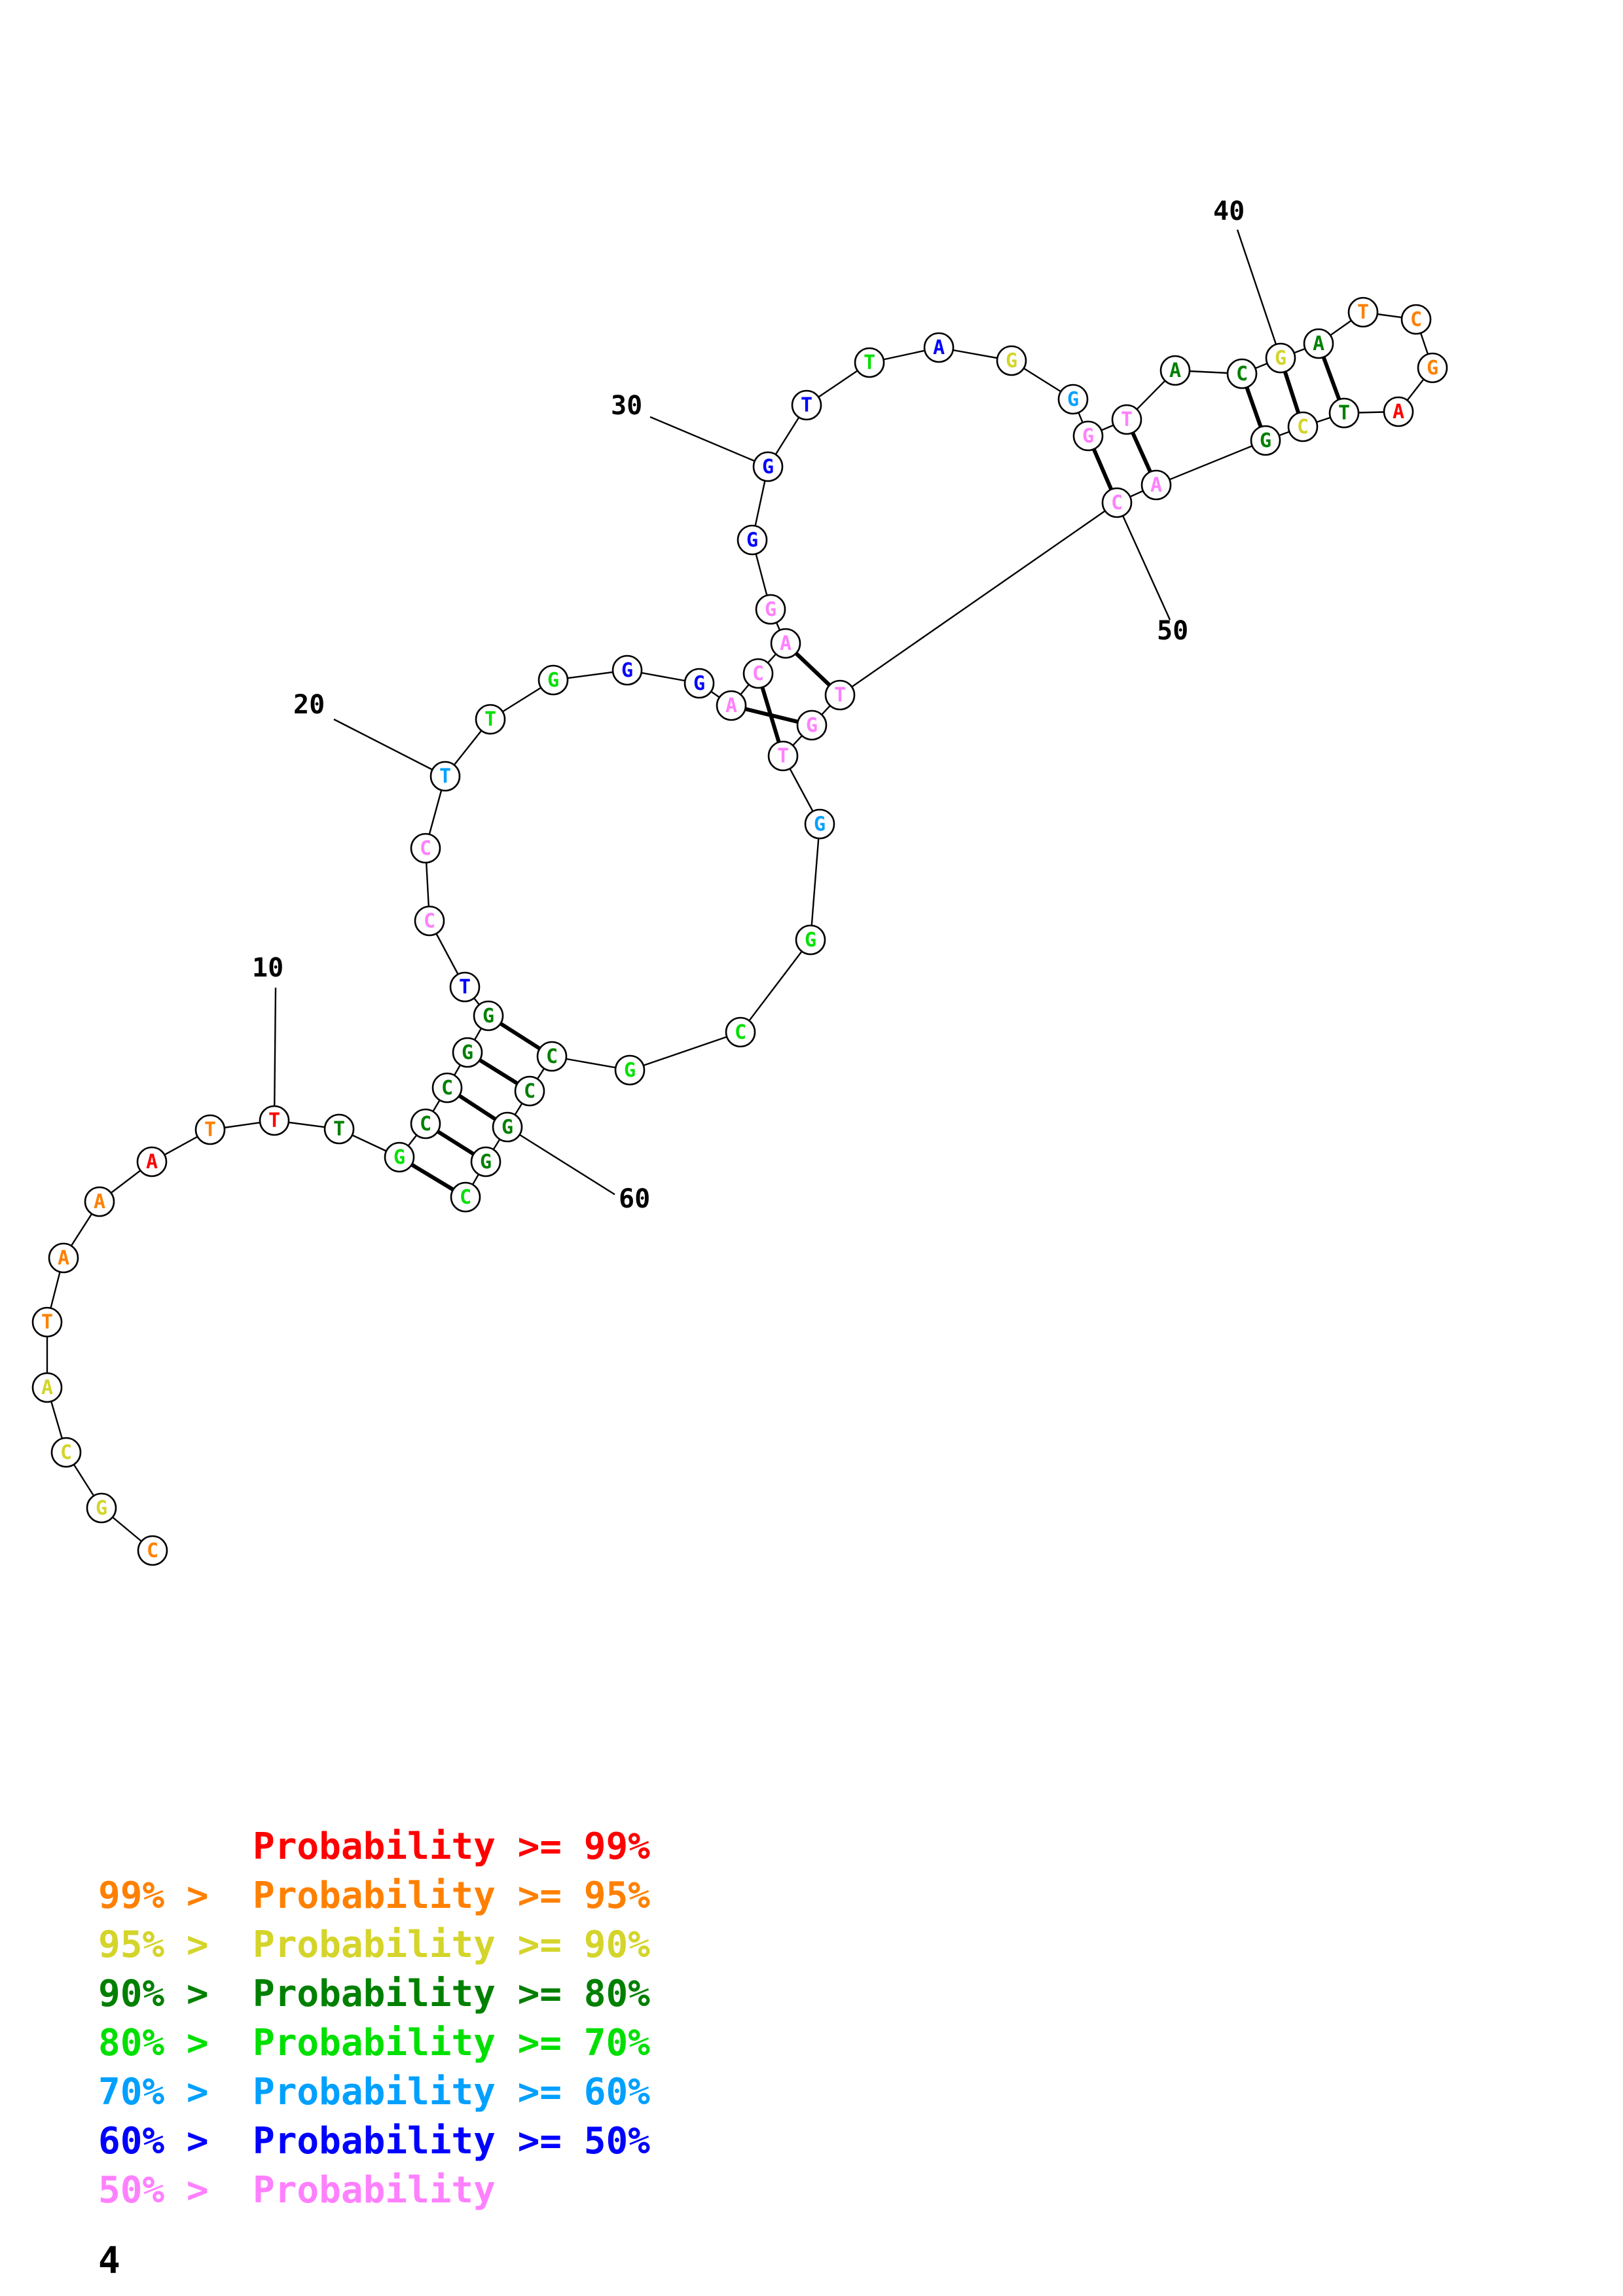 The height and width of the screenshot is (2296, 1623). Describe the element at coordinates (465, 1197) in the screenshot. I see `nucleotide-62: C` at that location.